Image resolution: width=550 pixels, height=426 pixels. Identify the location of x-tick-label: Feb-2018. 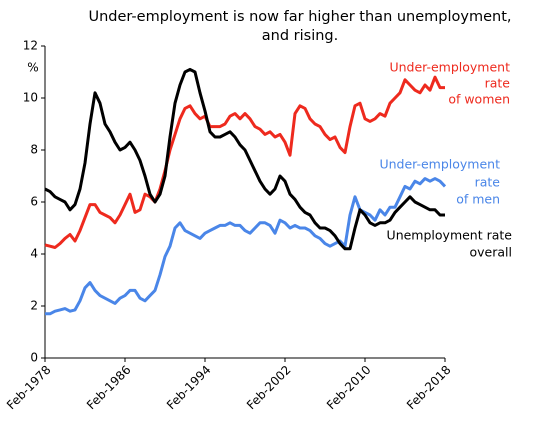
(429, 388).